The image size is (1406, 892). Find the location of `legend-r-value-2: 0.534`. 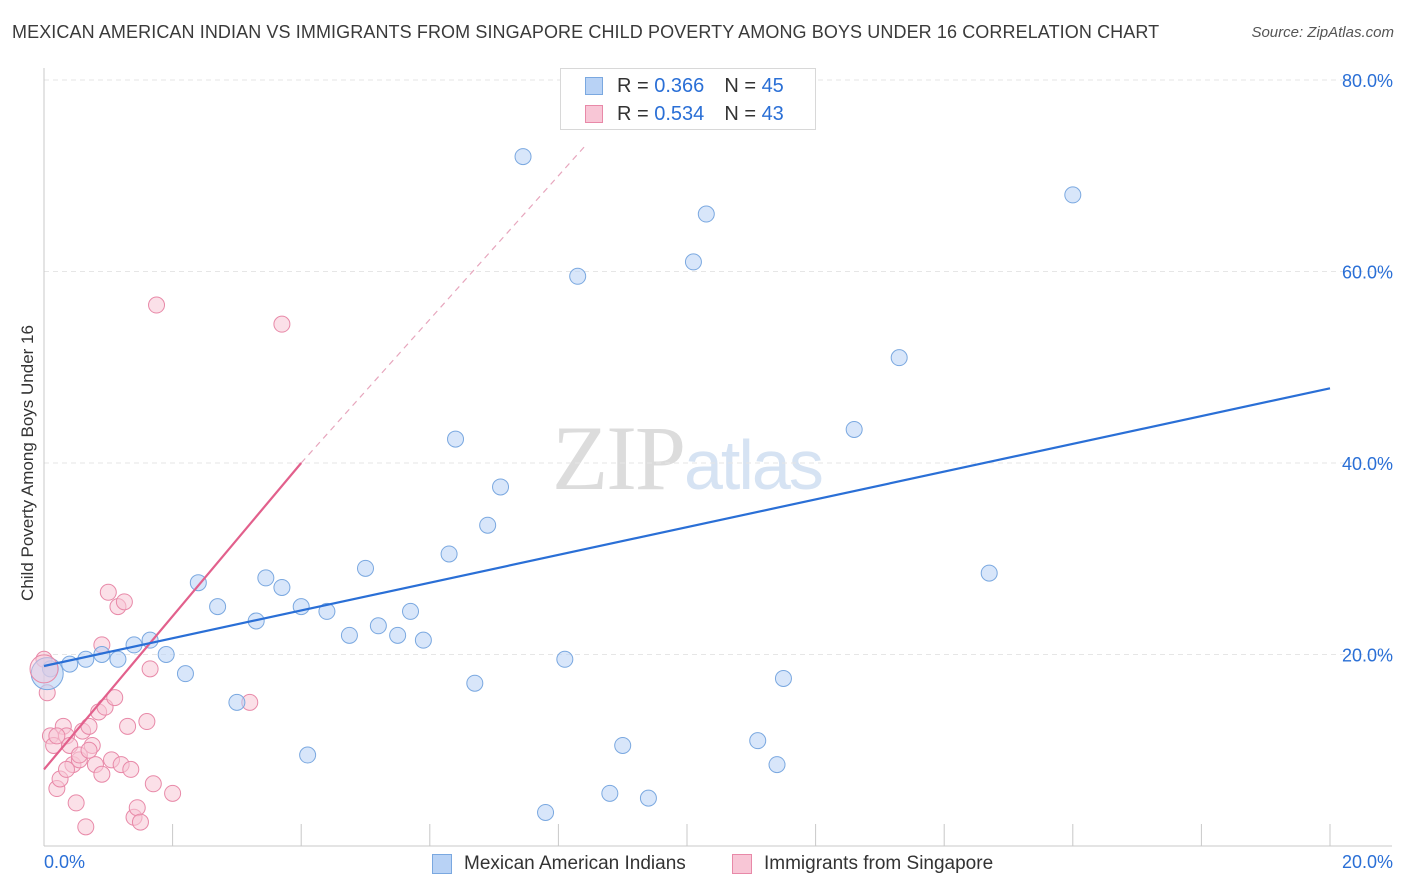

legend-r-value-2: 0.534 is located at coordinates (679, 113).